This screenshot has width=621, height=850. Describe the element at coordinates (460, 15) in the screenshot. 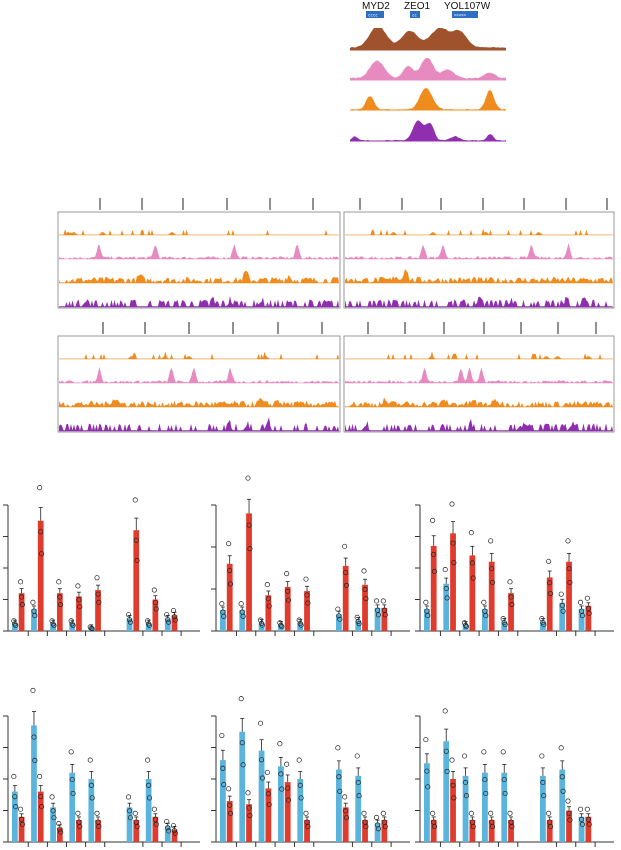

I see `gene-arrows-yol107w: >>>>>` at that location.